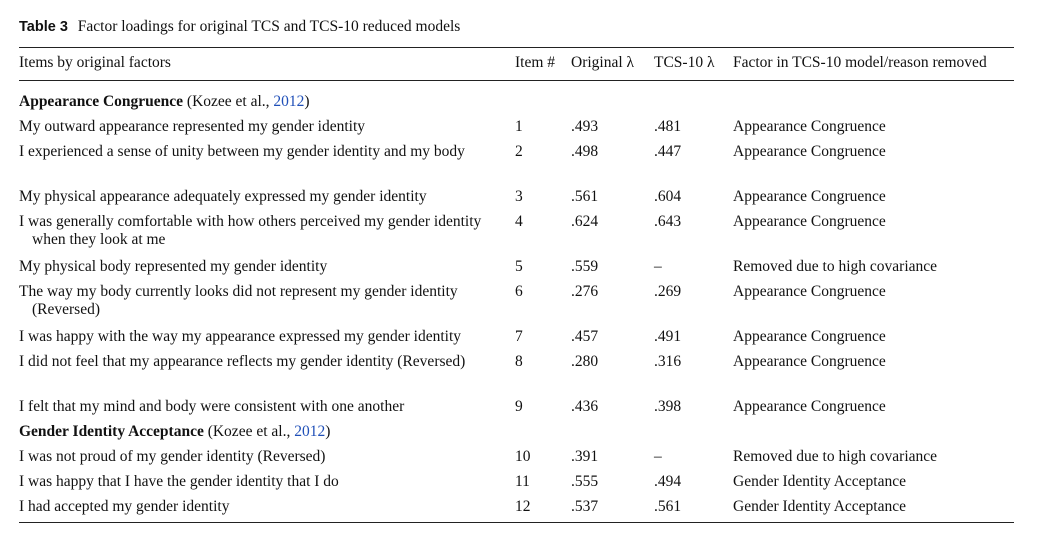 The height and width of the screenshot is (549, 1053). What do you see at coordinates (585, 221) in the screenshot?
I see `original-lambda-cell: .624` at bounding box center [585, 221].